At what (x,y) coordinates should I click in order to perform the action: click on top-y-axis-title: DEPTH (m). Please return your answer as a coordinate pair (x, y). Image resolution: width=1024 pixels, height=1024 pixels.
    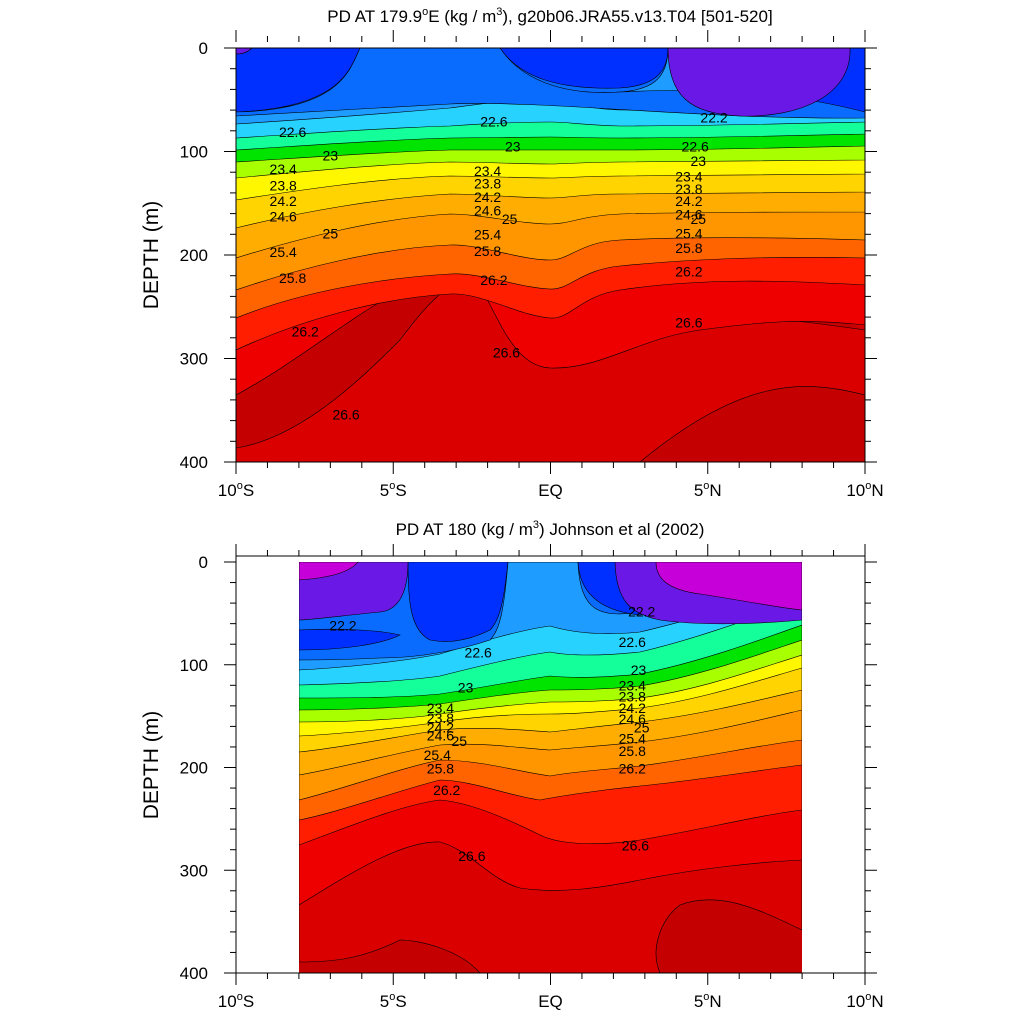
    Looking at the image, I should click on (151, 255).